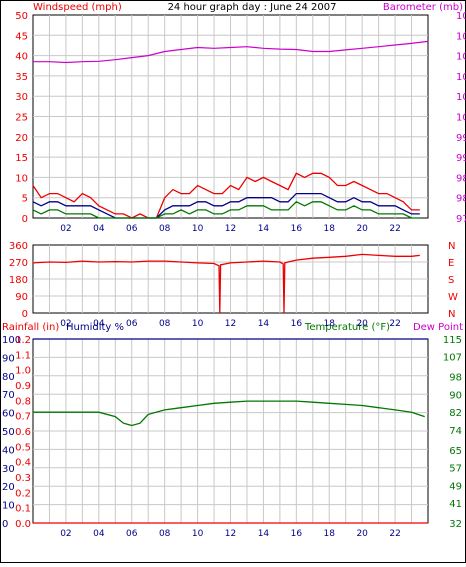  Describe the element at coordinates (25, 314) in the screenshot. I see `direction-tick-label: 0` at that location.